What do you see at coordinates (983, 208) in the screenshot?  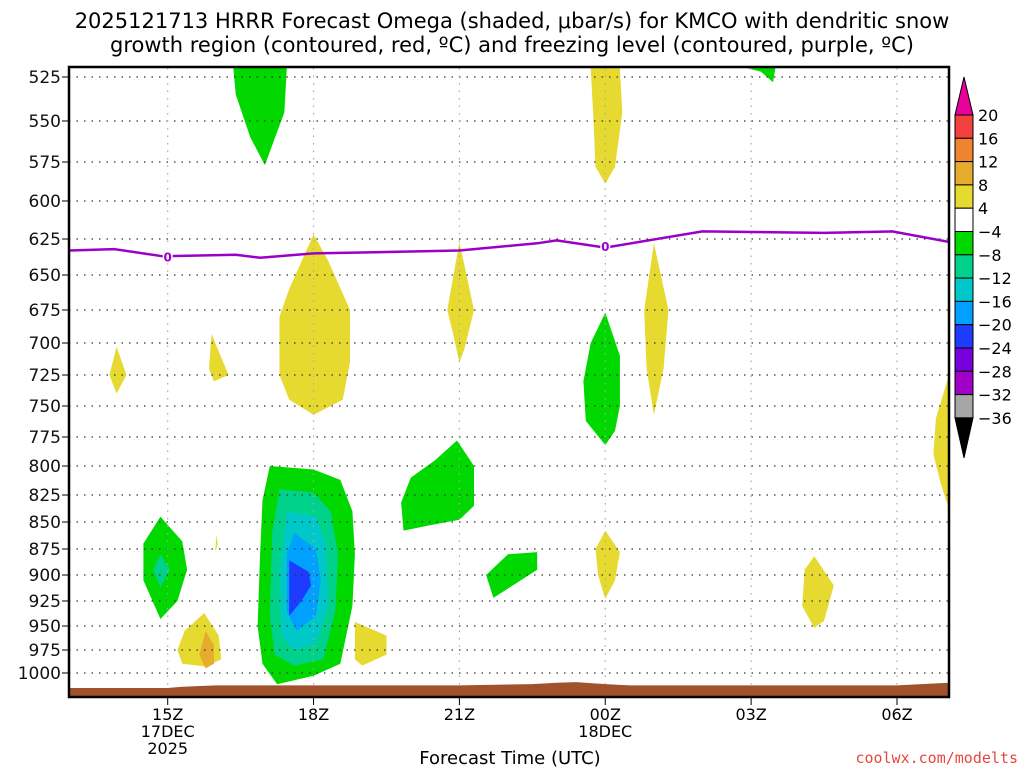 I see `colorbar-label-4: 4` at bounding box center [983, 208].